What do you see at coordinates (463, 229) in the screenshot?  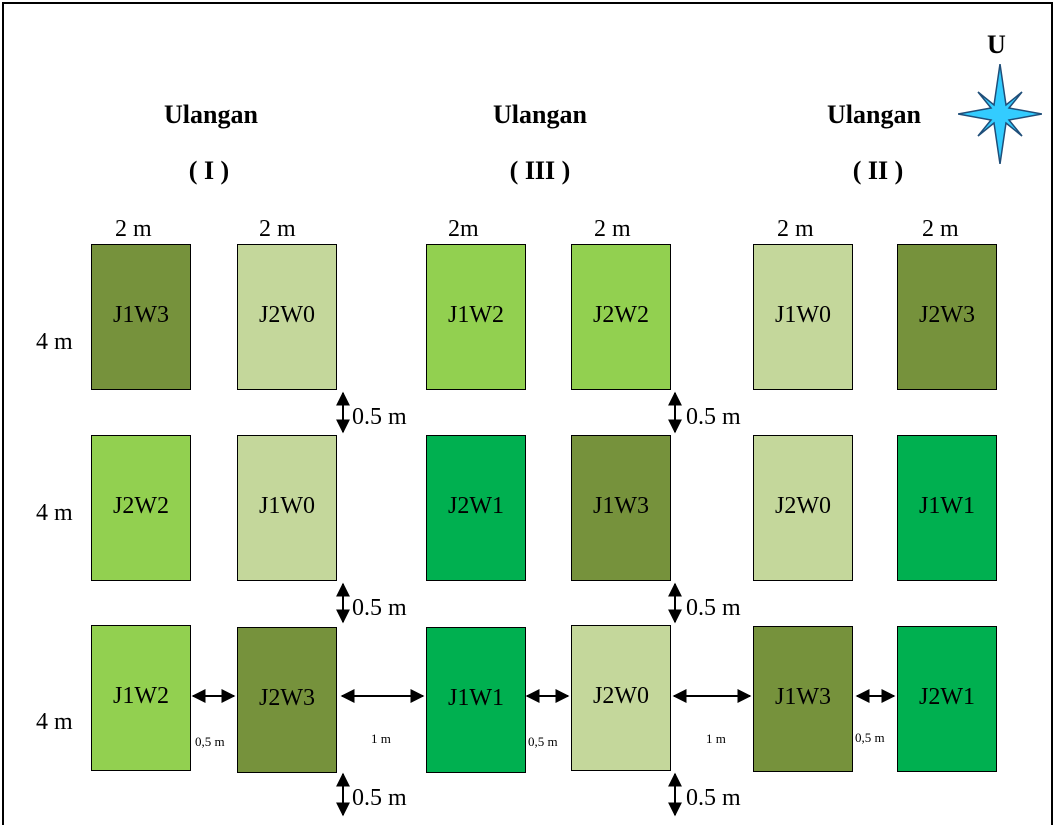 I see `column-width-label: 2m` at bounding box center [463, 229].